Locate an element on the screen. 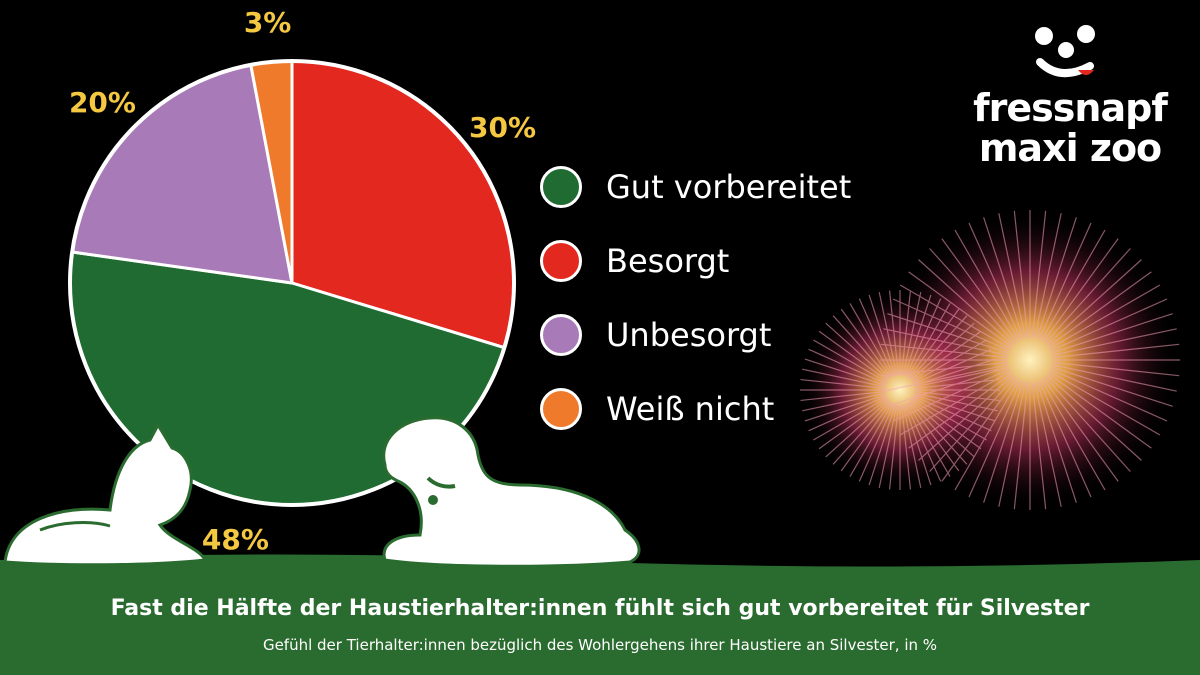 The width and height of the screenshot is (1200, 675). pie-data-label: 48% is located at coordinates (235, 539).